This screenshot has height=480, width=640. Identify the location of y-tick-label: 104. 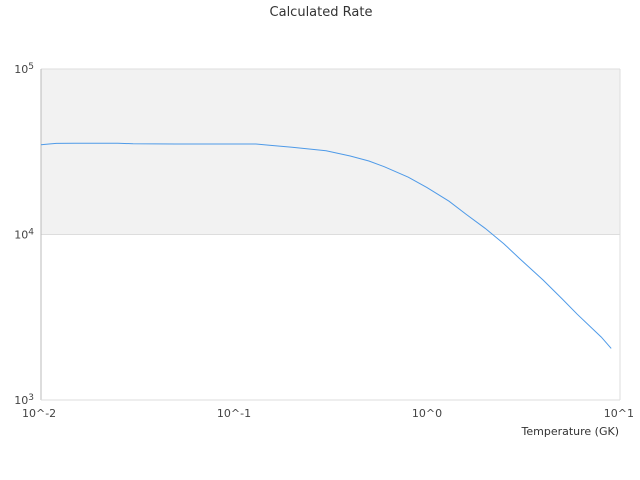
(24, 235).